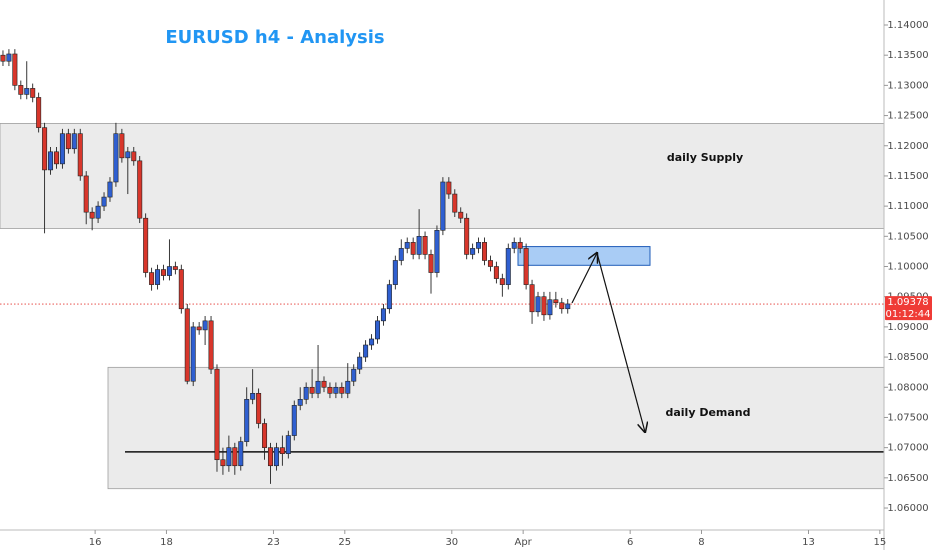 This screenshot has height=550, width=932. What do you see at coordinates (273, 542) in the screenshot?
I see `x-tick-label: 23` at bounding box center [273, 542].